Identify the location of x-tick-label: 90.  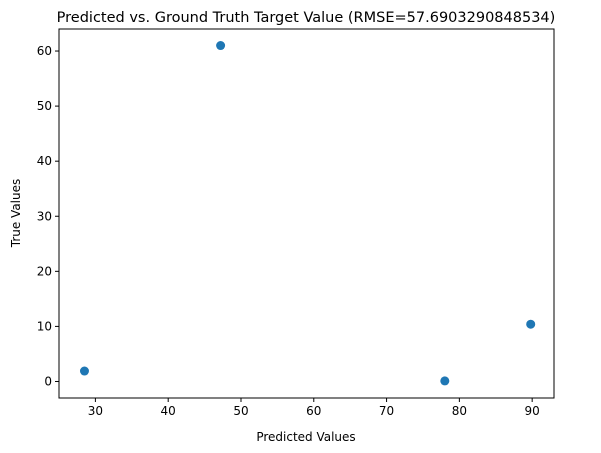
(532, 411).